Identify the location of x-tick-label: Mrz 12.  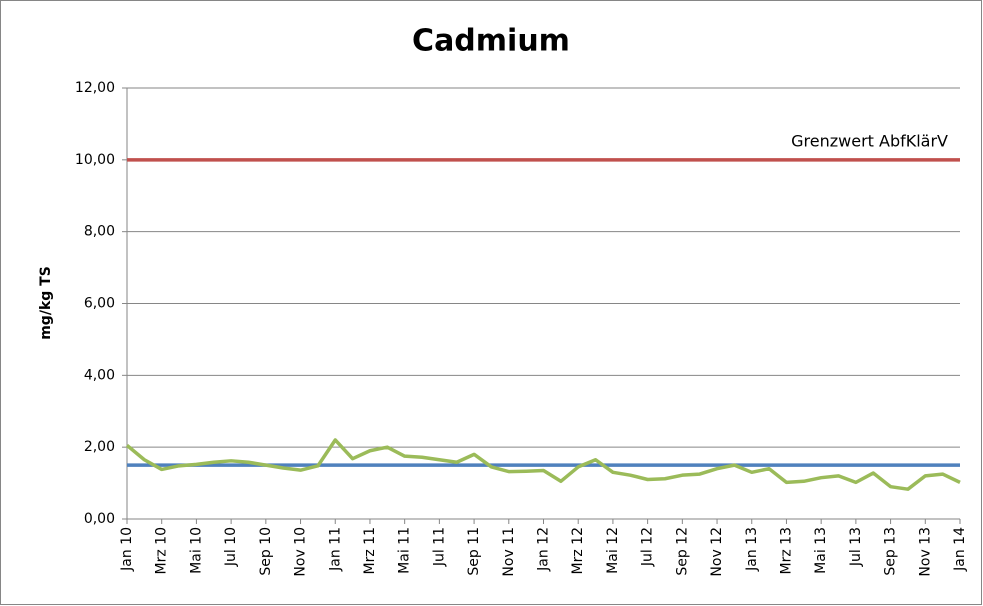
(578, 550).